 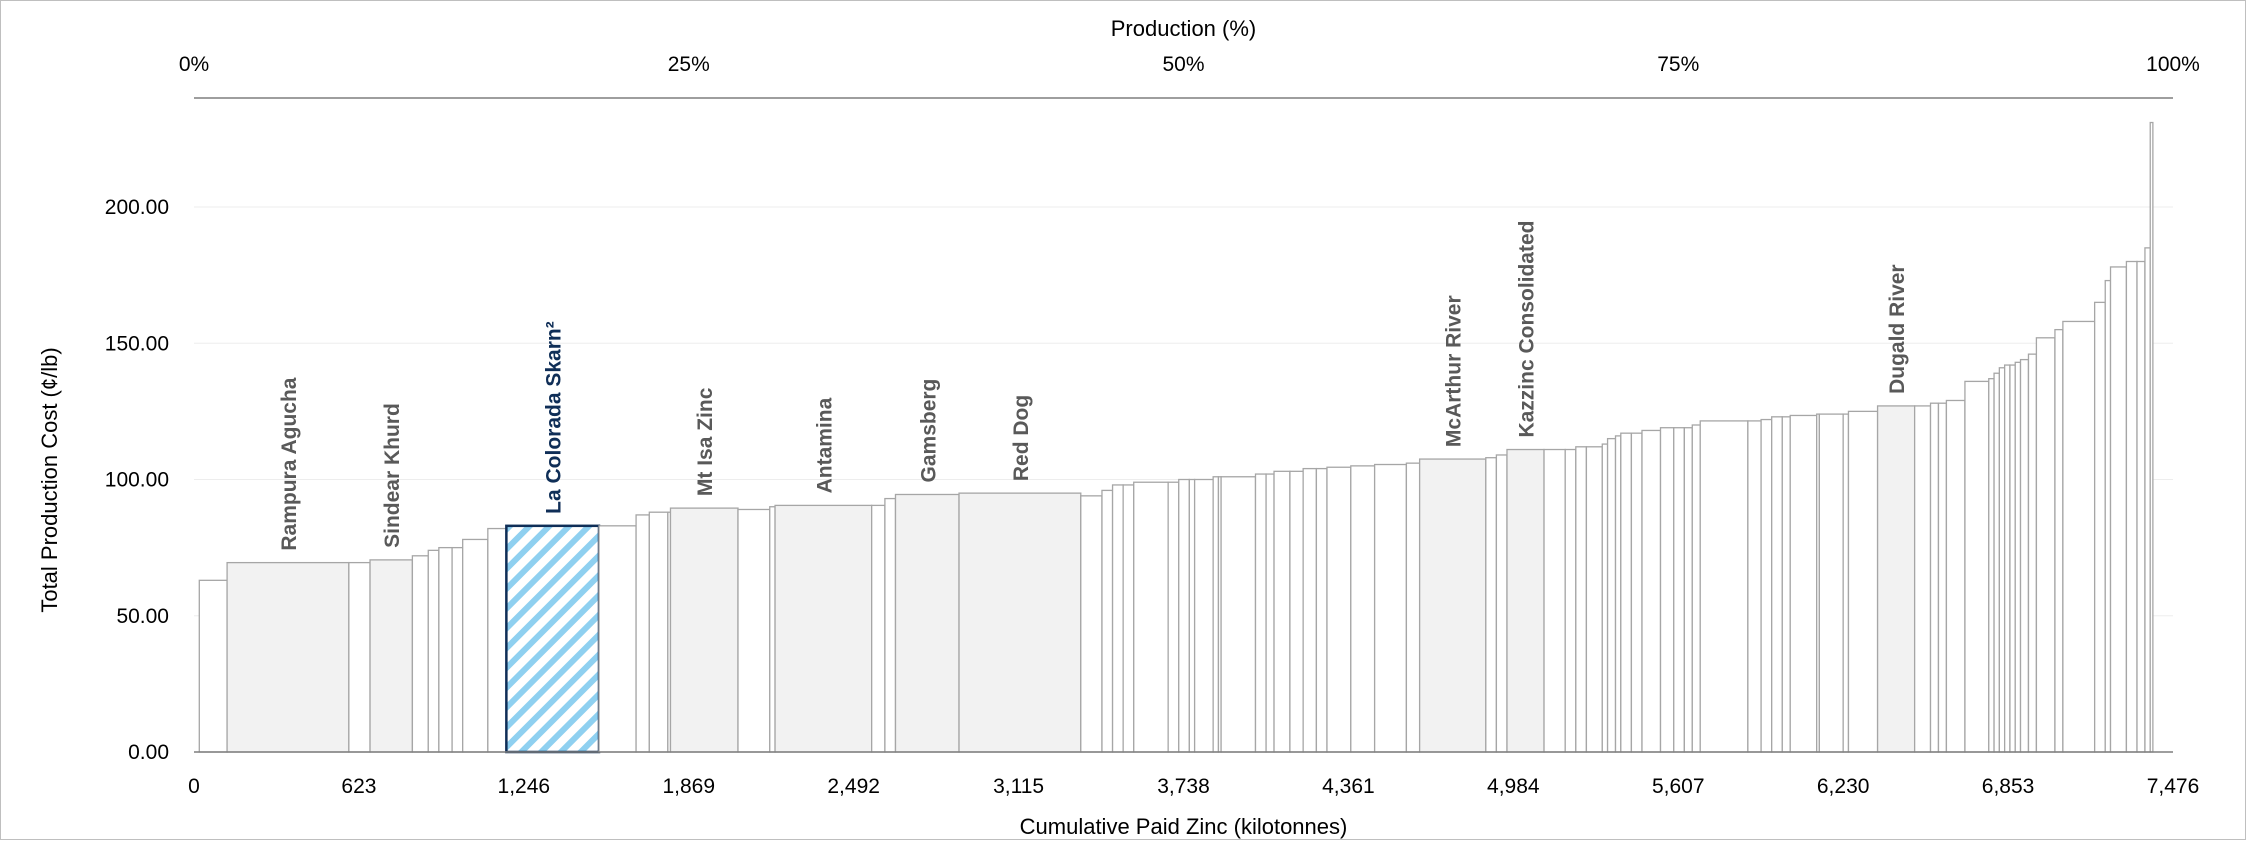 I want to click on y-tick-label: 100.00, so click(x=137, y=480).